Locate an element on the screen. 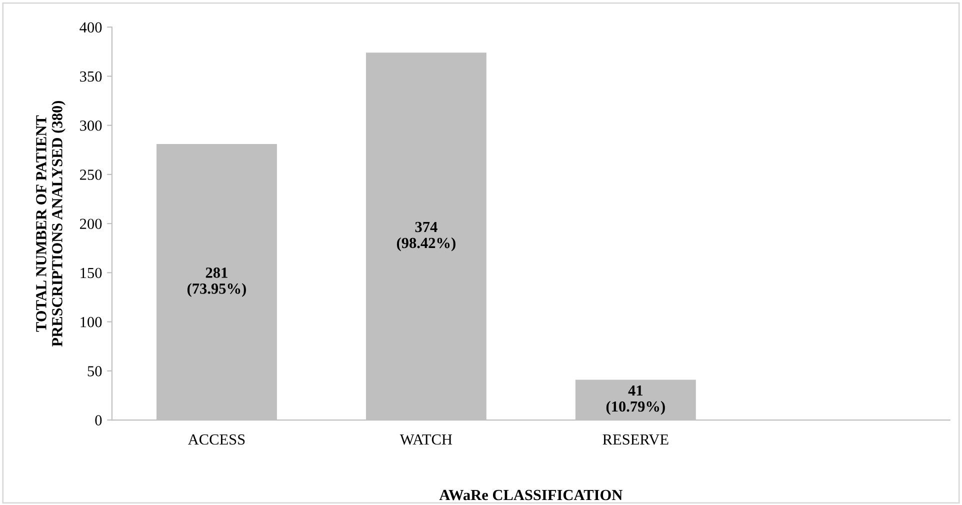 This screenshot has height=505, width=962. x-tick-label: ACCESS is located at coordinates (216, 439).